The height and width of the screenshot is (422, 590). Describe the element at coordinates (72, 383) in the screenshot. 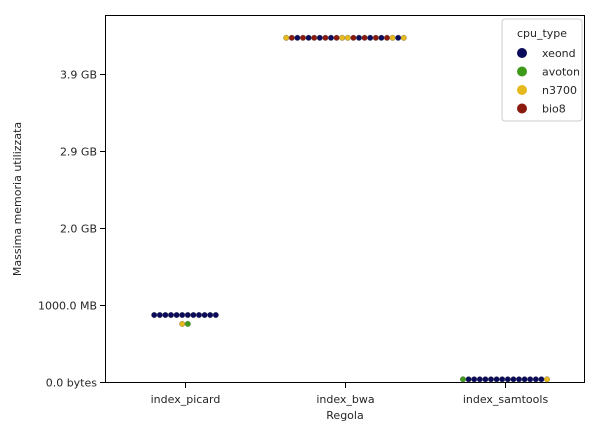

I see `y-tick-label: 0.0 bytes` at that location.